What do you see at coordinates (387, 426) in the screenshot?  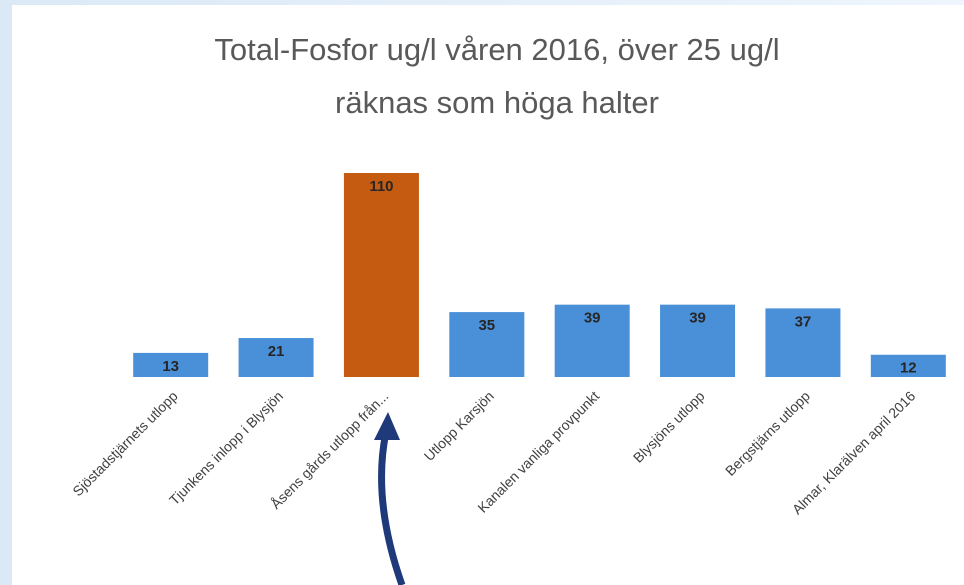 I see `arrow-head` at bounding box center [387, 426].